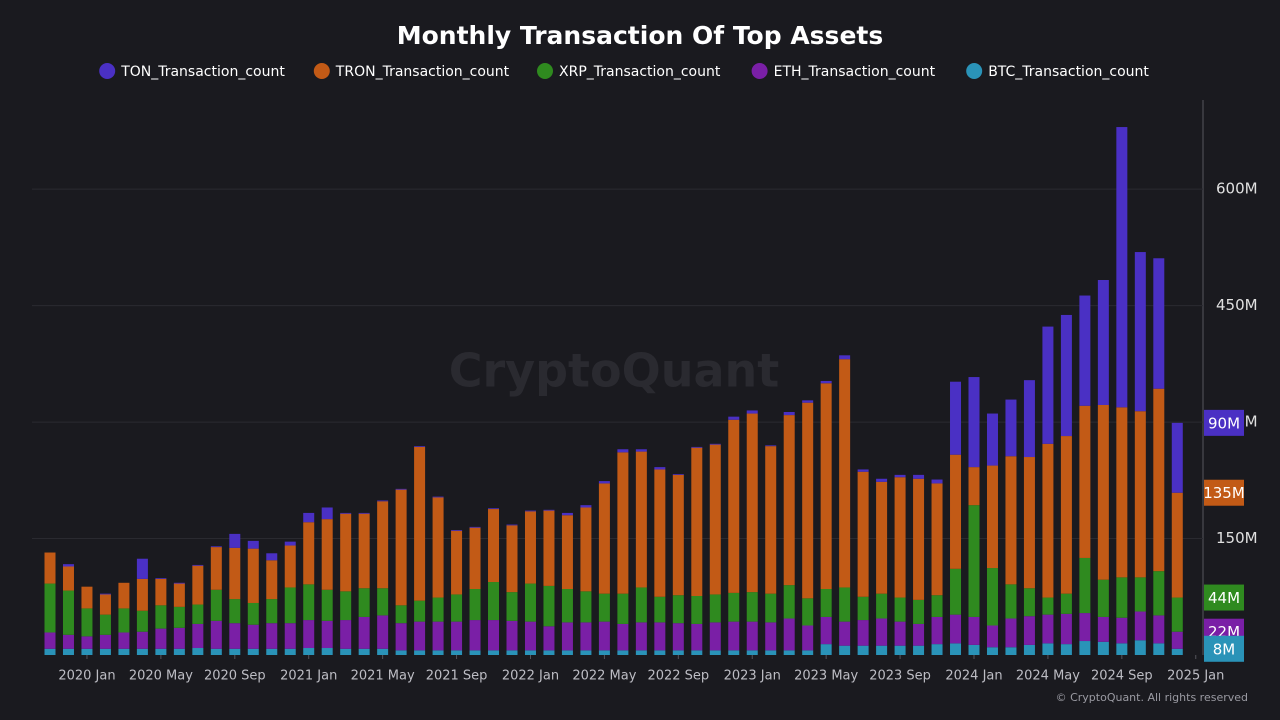  What do you see at coordinates (1224, 648) in the screenshot?
I see `badge-bg` at bounding box center [1224, 648].